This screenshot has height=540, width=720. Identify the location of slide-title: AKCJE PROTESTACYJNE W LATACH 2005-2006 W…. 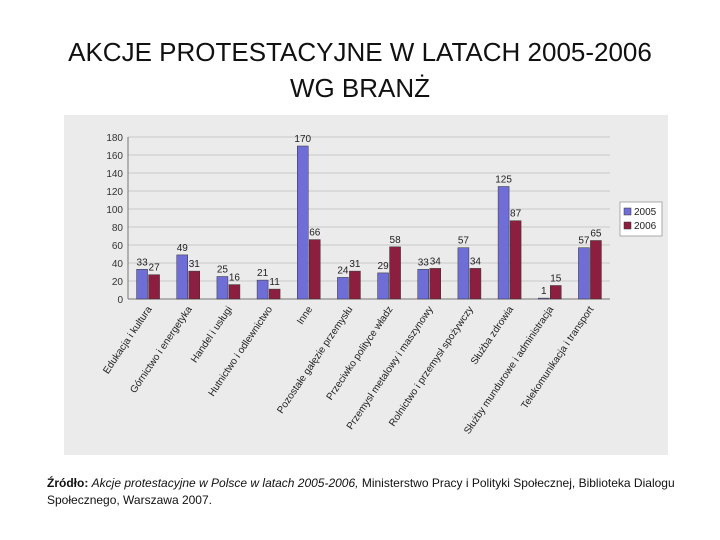
(360, 70).